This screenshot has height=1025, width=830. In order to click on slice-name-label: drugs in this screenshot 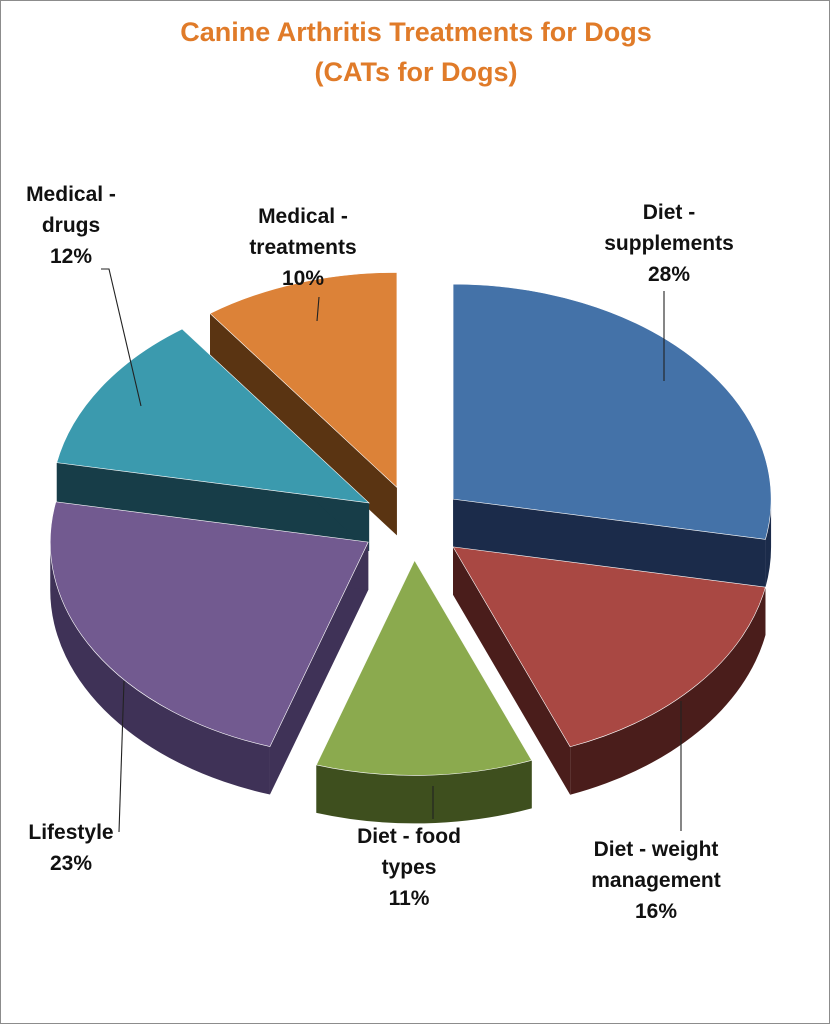, I will do `click(71, 225)`.